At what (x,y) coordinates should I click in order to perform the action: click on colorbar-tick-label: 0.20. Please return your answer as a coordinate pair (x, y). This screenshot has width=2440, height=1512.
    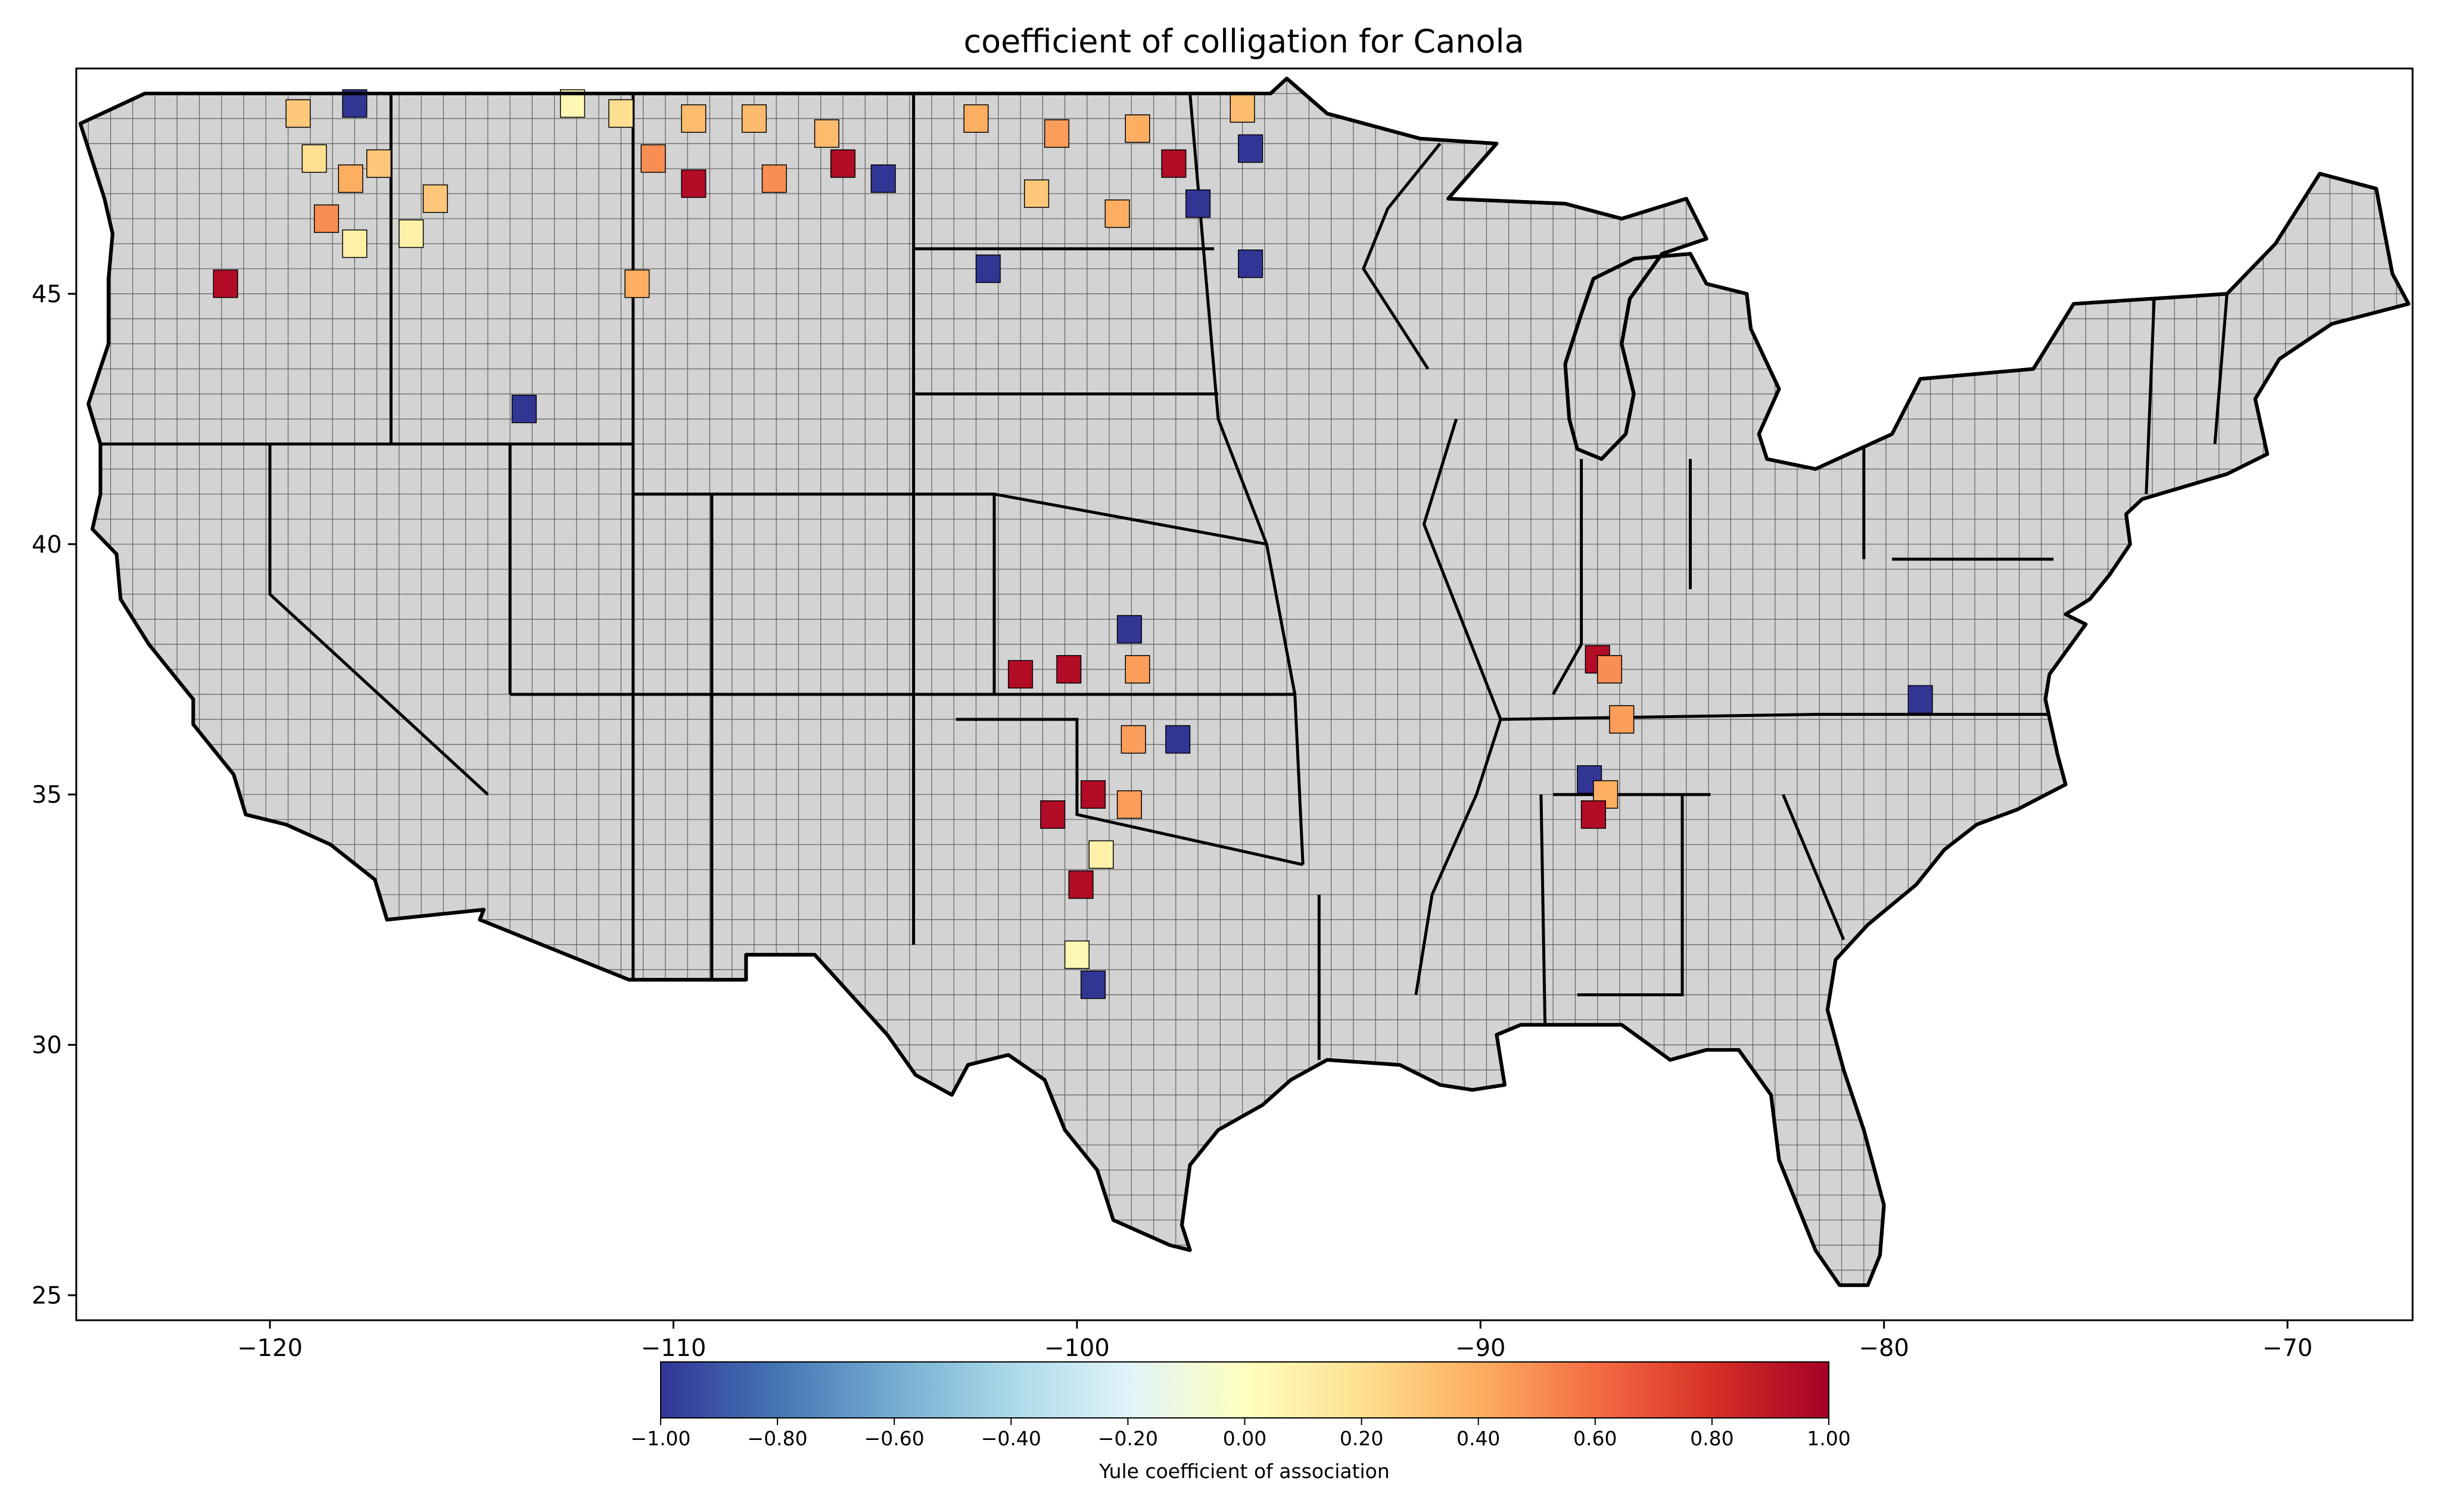
    Looking at the image, I should click on (1361, 1438).